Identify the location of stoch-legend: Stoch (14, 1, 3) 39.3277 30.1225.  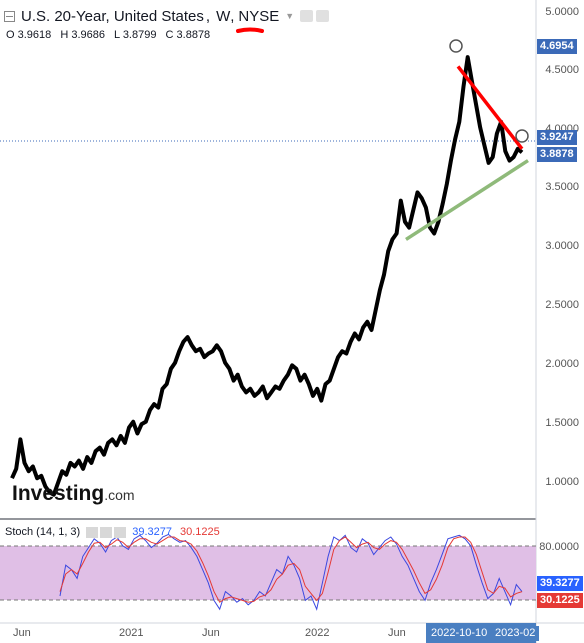
(112, 532).